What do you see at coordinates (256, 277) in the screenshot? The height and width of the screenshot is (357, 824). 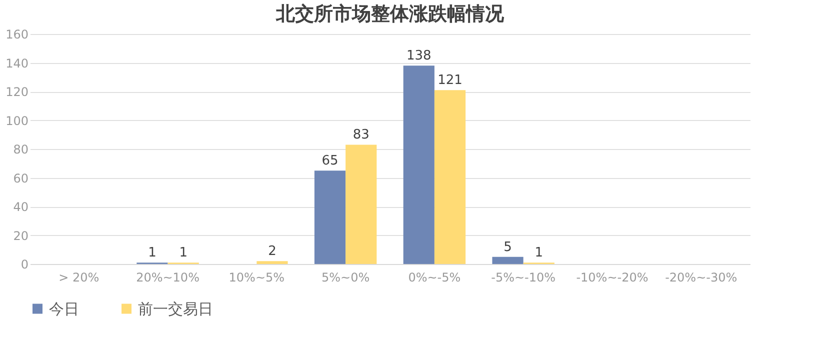 I see `x-tick-label: 10%~5%` at bounding box center [256, 277].